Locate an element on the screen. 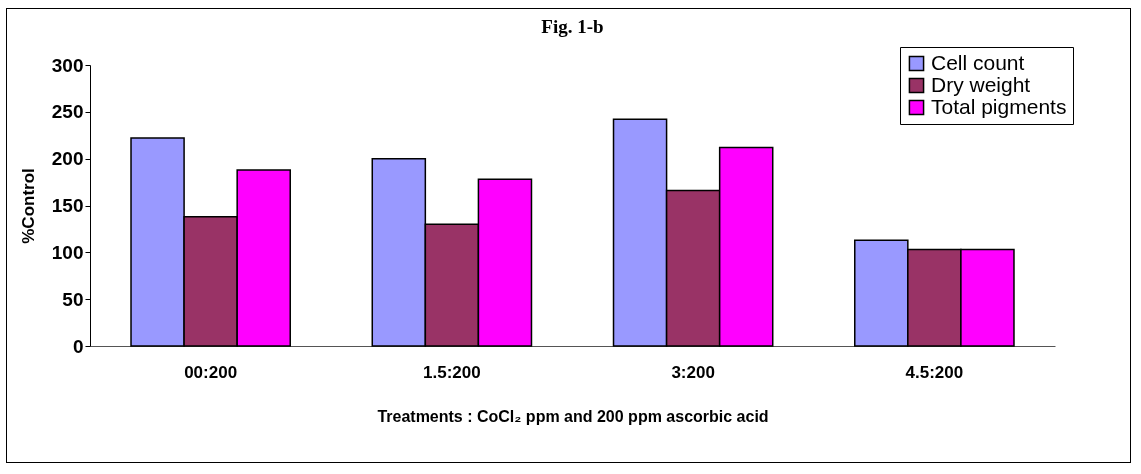 This screenshot has width=1141, height=474. legend-label: Cell count is located at coordinates (978, 62).